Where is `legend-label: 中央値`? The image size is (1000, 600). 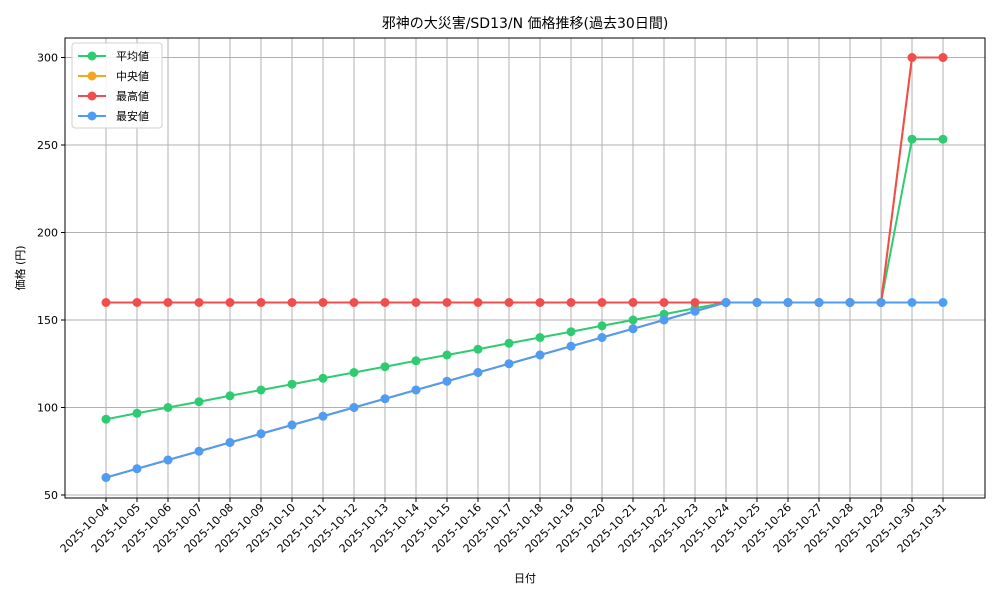 legend-label: 中央値 is located at coordinates (132, 76).